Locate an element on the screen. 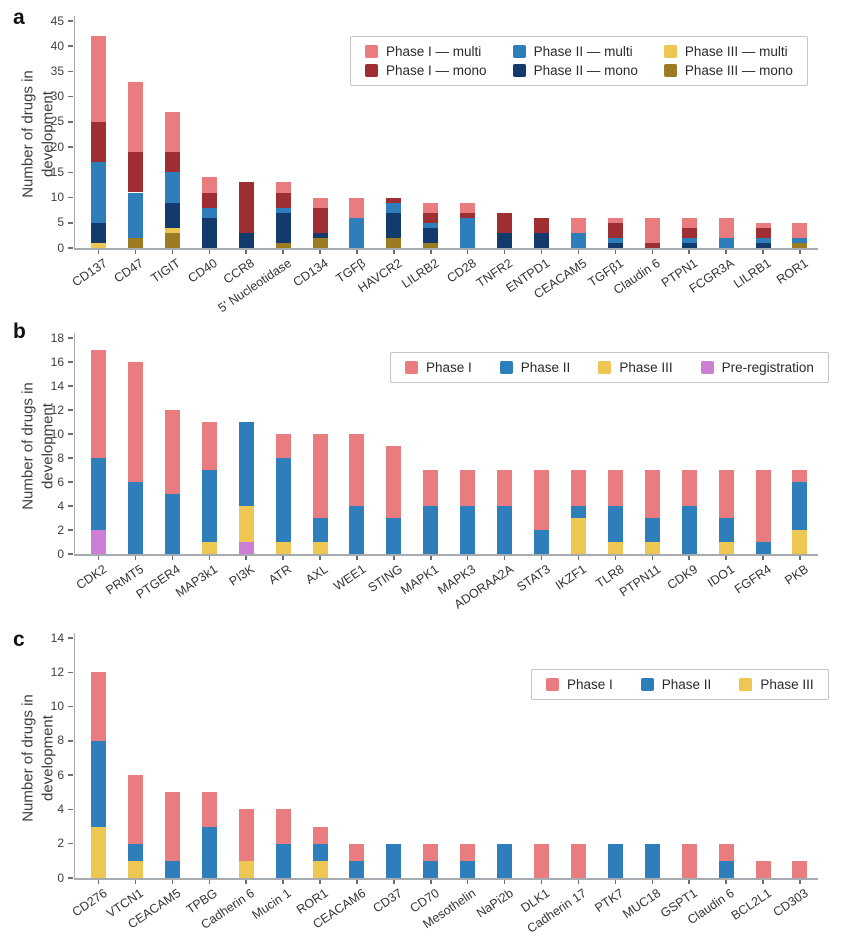 The height and width of the screenshot is (938, 864). y-tick-label: 4 is located at coordinates (60, 505).